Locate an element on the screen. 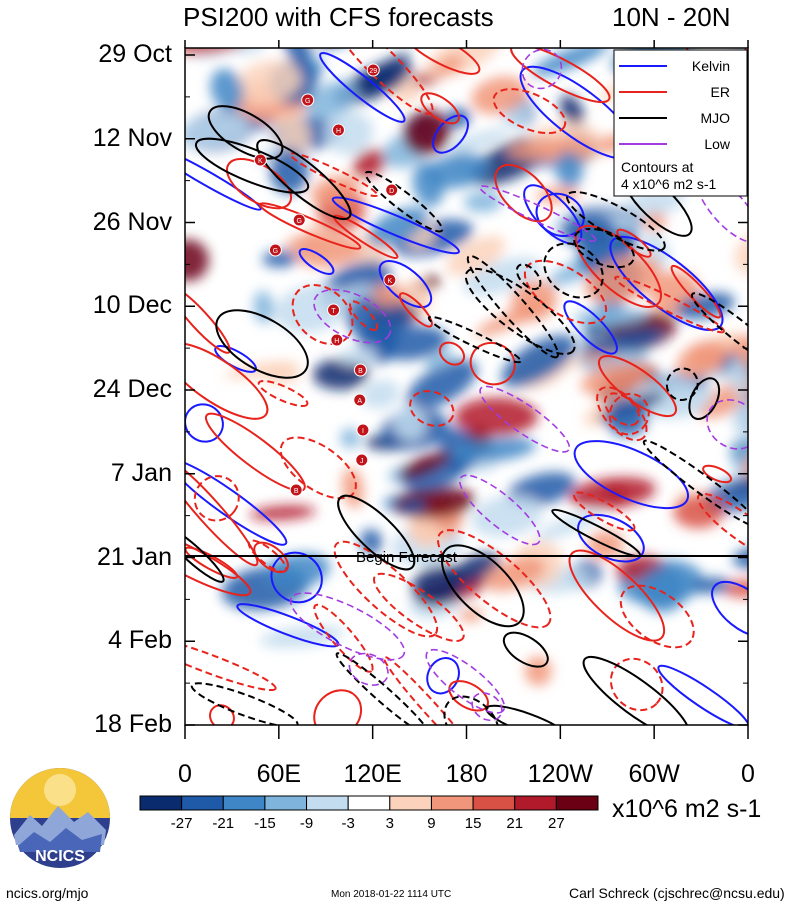 The width and height of the screenshot is (809, 907). colorbar-tick-label: 3 is located at coordinates (390, 823).